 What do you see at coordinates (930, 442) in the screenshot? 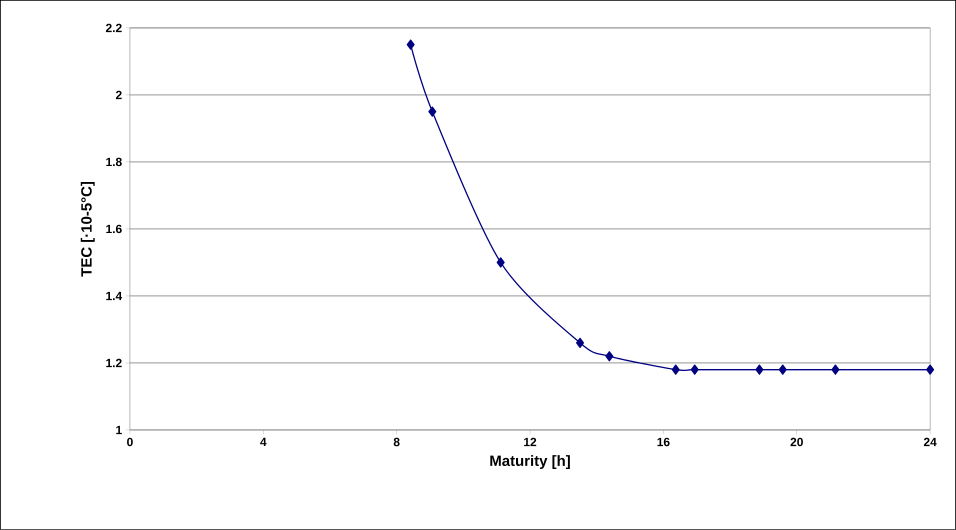
I see `x-tick-label: 24` at bounding box center [930, 442].